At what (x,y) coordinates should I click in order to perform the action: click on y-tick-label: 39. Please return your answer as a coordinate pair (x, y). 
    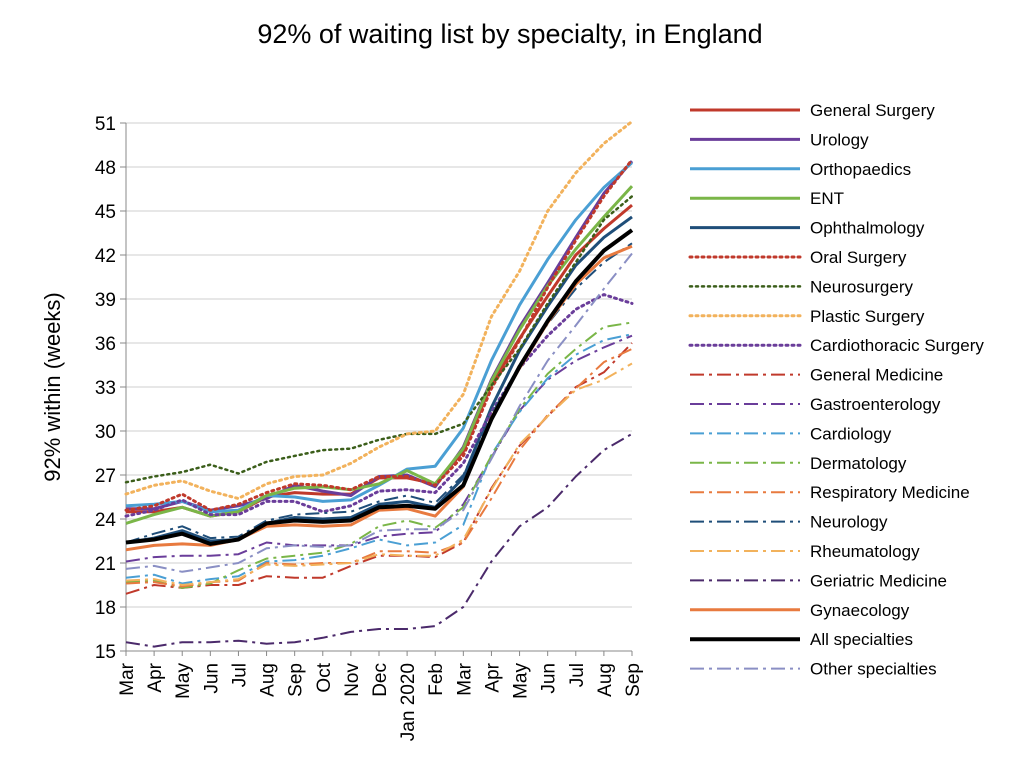
    Looking at the image, I should click on (105, 300).